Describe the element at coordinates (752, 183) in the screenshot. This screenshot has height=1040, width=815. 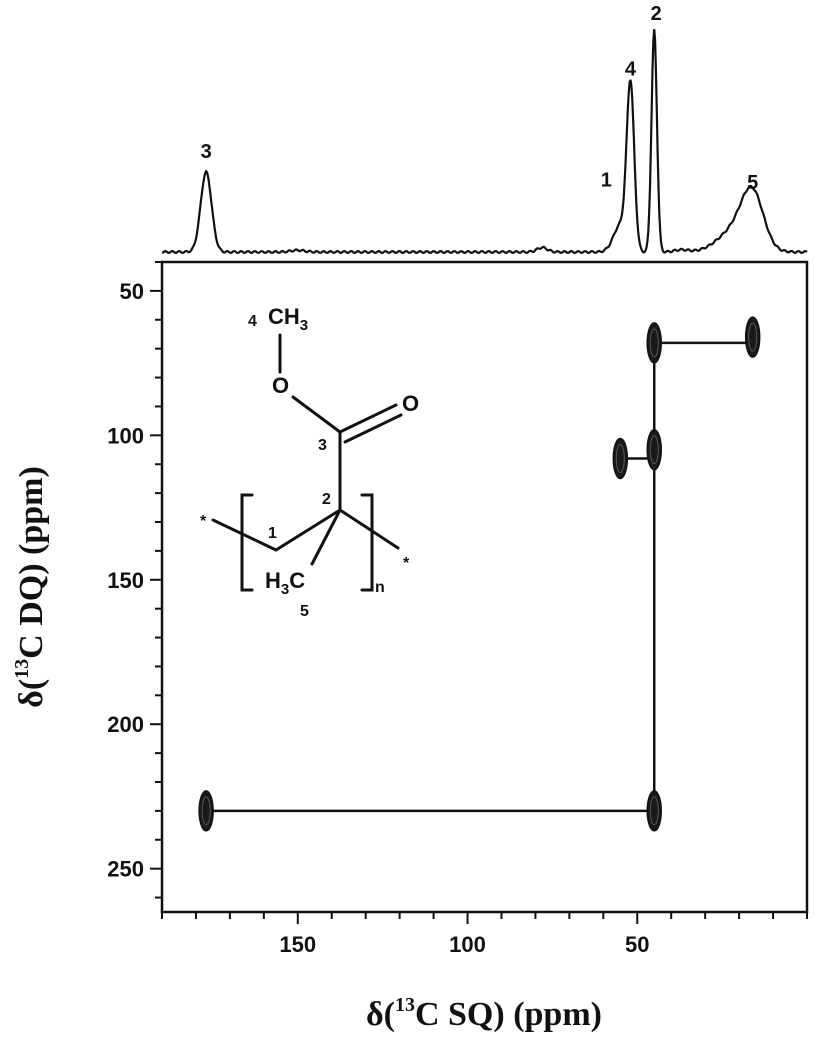
I see `peak-label-5: 5` at that location.